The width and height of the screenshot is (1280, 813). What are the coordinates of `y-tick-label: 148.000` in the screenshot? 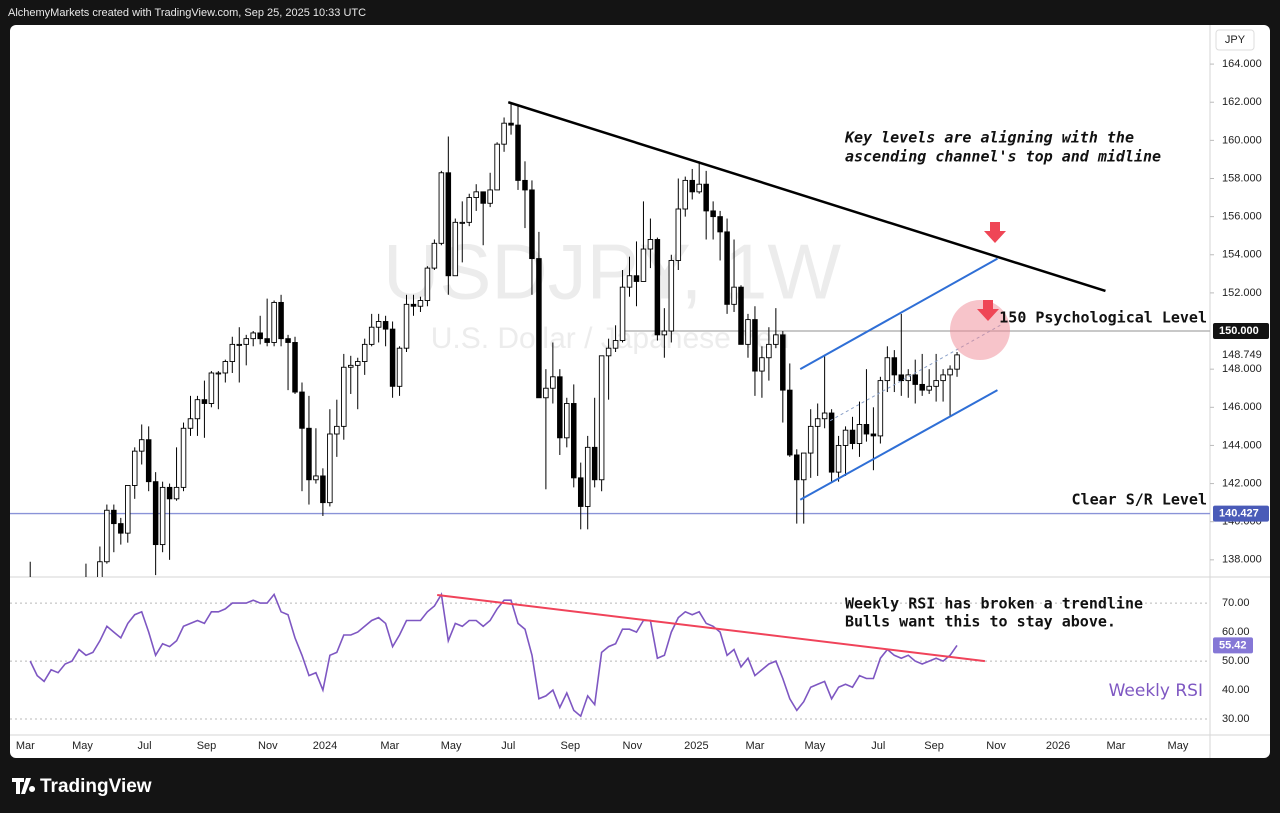 It's located at (1242, 369).